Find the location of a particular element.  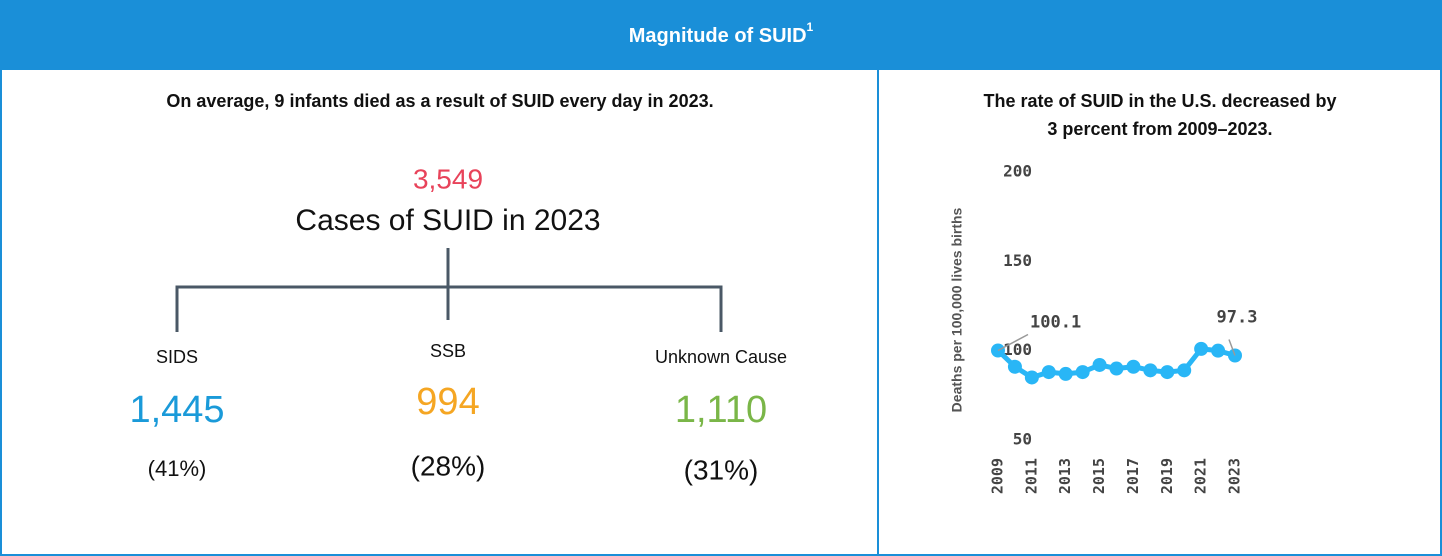

y-axis-title: Deaths per 100,000 lives births is located at coordinates (957, 309).